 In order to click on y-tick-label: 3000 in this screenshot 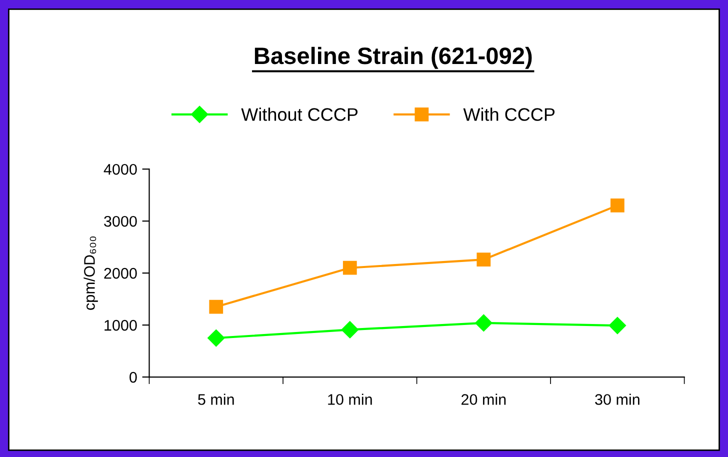, I will do `click(120, 221)`.